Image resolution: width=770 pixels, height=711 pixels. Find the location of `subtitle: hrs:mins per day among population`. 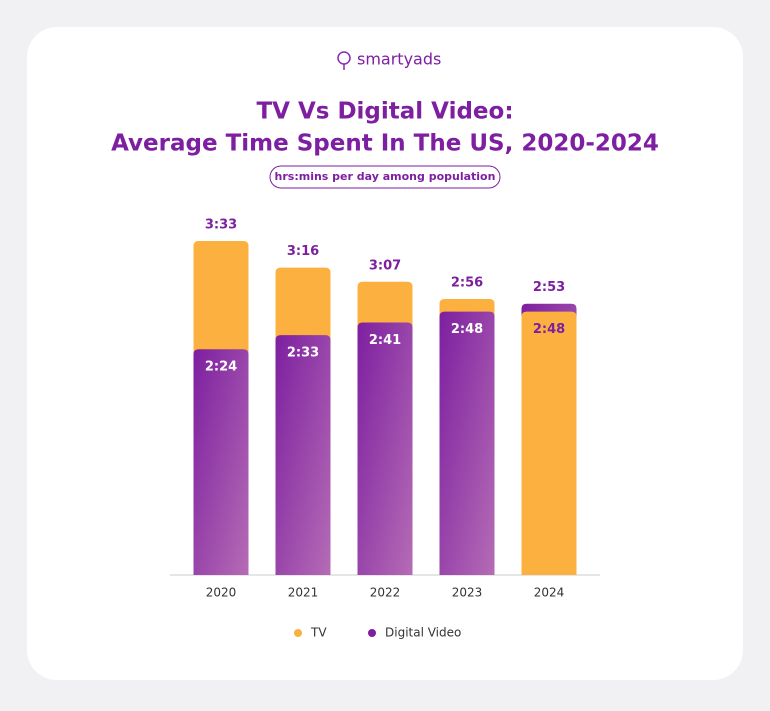

subtitle: hrs:mins per day among population is located at coordinates (385, 176).